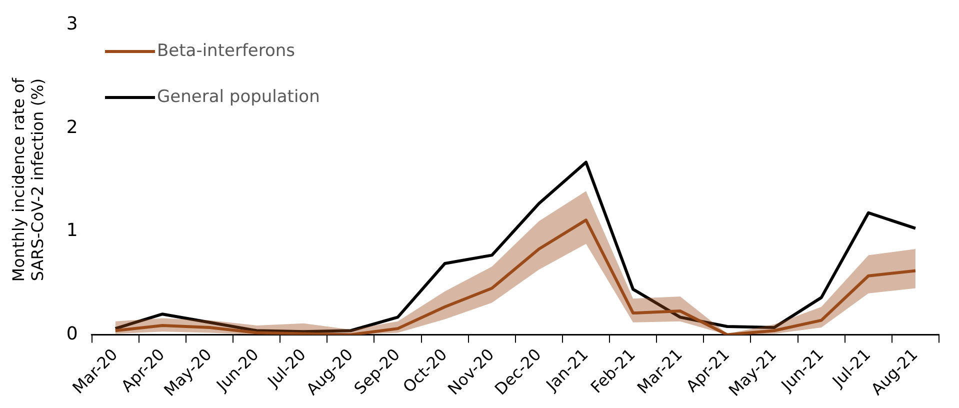  I want to click on y-tick-label: 3, so click(72, 23).